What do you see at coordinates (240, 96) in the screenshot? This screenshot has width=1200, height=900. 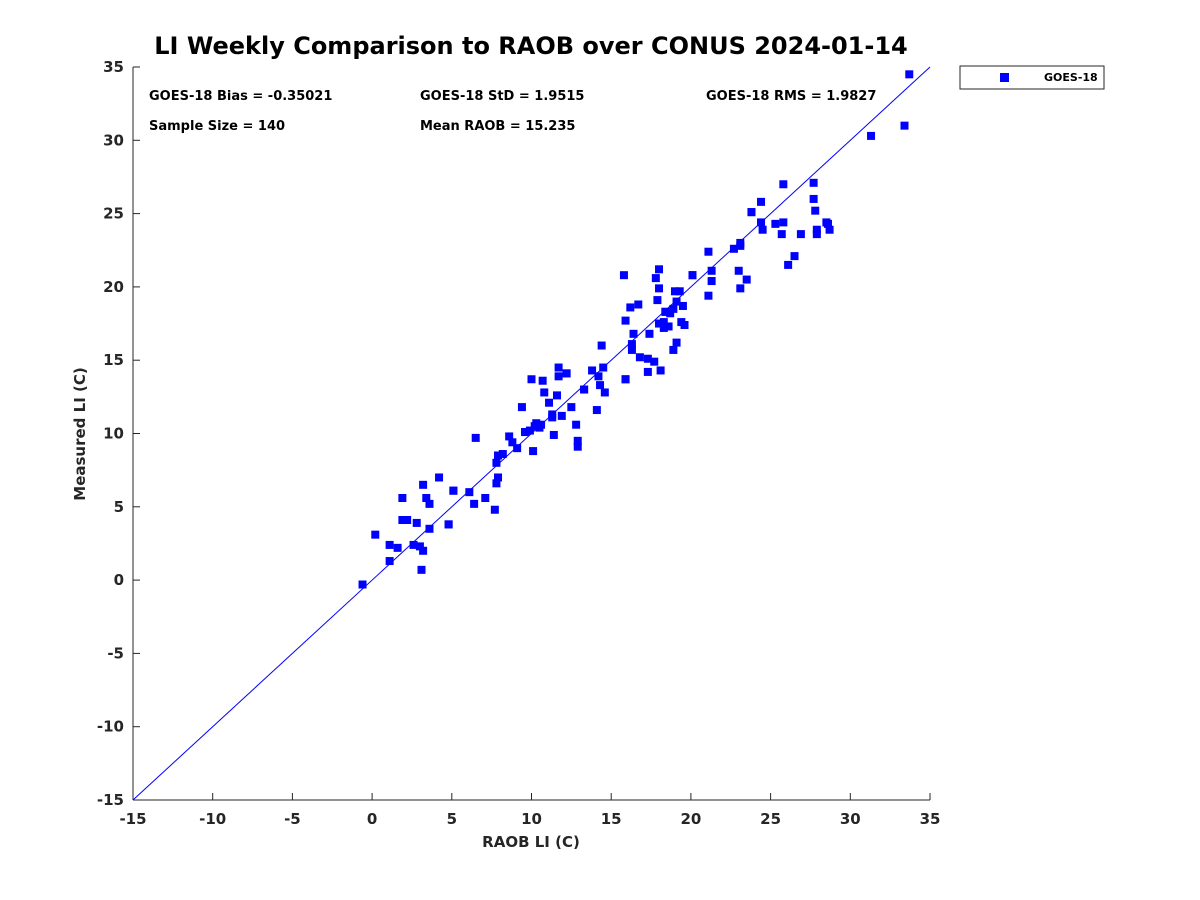 I see `bias-annotation: GOES-18 Bias = -0.35021` at bounding box center [240, 96].